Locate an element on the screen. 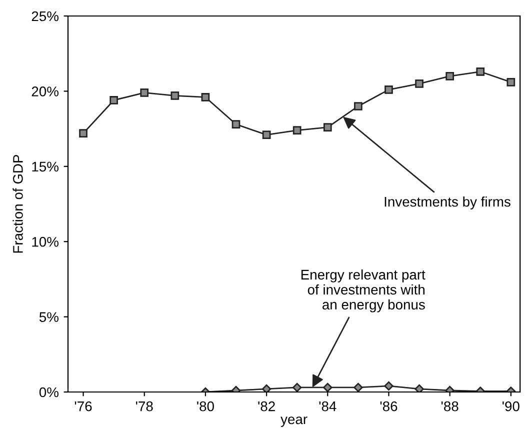  x-tick-label: '86 is located at coordinates (389, 406).